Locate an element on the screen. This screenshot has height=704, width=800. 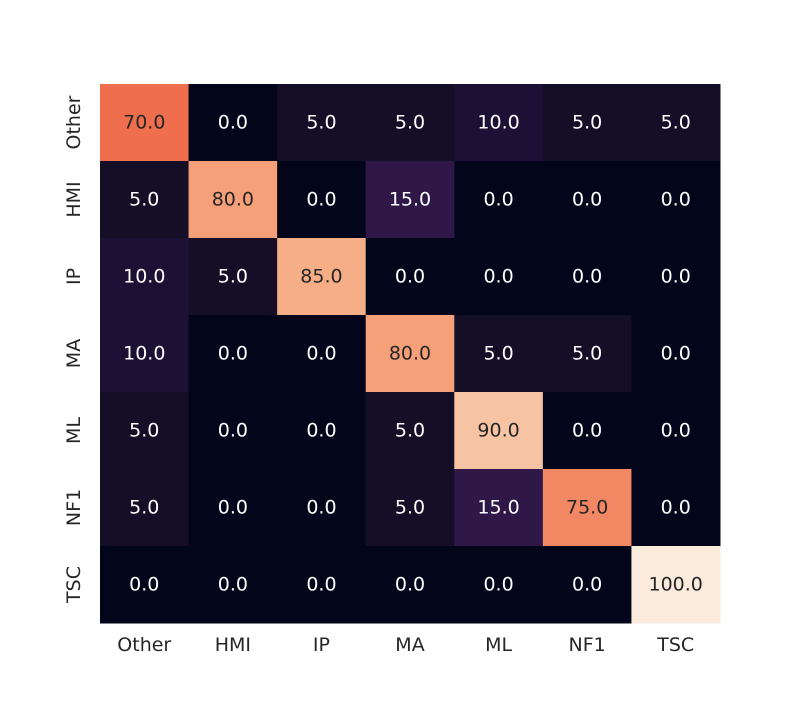
y-tick-label: Other is located at coordinates (74, 122).